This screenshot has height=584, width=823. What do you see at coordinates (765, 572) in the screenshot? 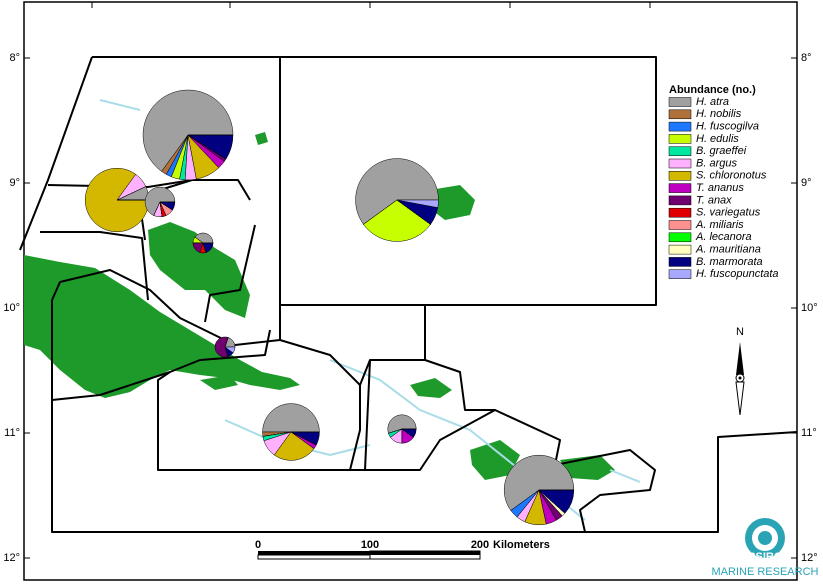
I see `logo-subtitle: MARINE RESEARCH` at bounding box center [765, 572].